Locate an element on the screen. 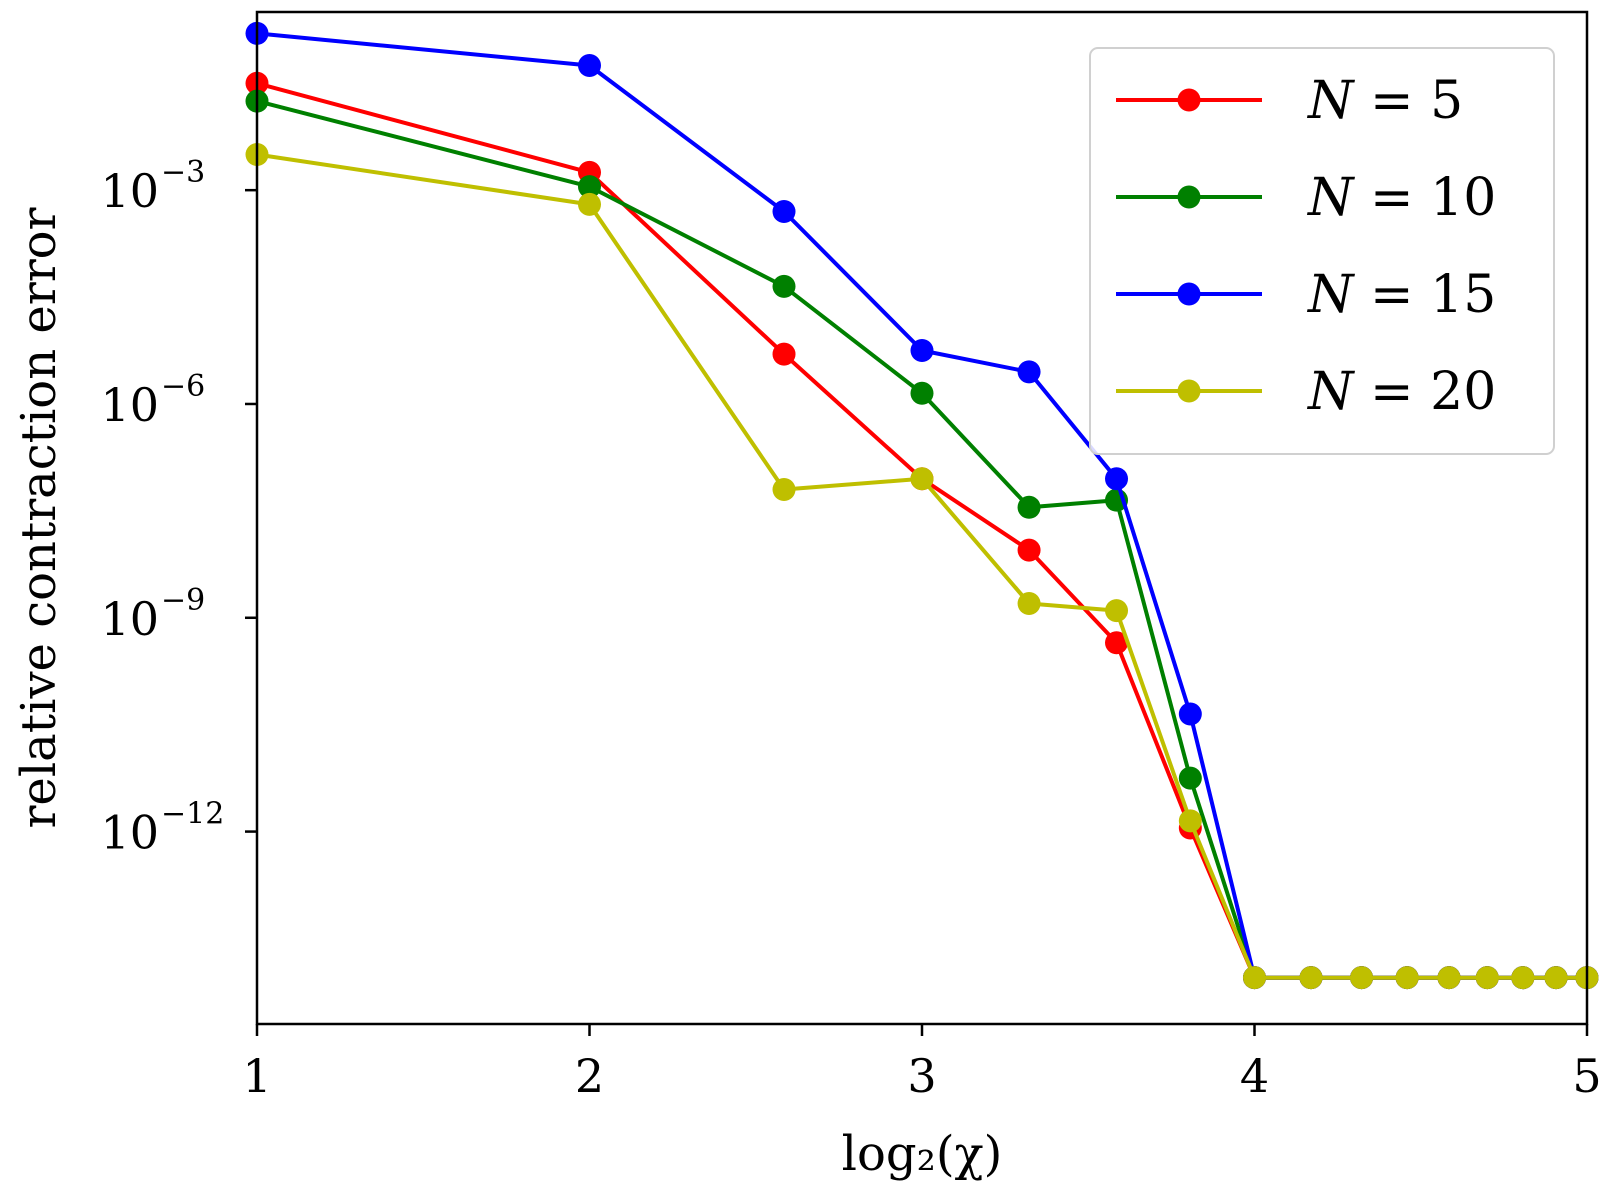  legend-label: N = 15 is located at coordinates (1401, 295).